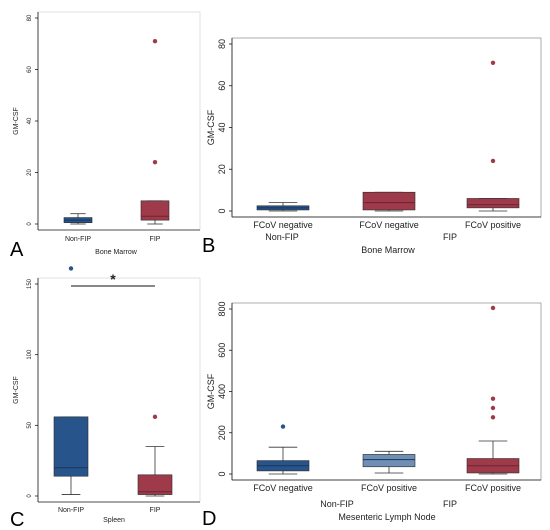 This screenshot has width=550, height=530. I want to click on panel-letter: C, so click(17, 519).